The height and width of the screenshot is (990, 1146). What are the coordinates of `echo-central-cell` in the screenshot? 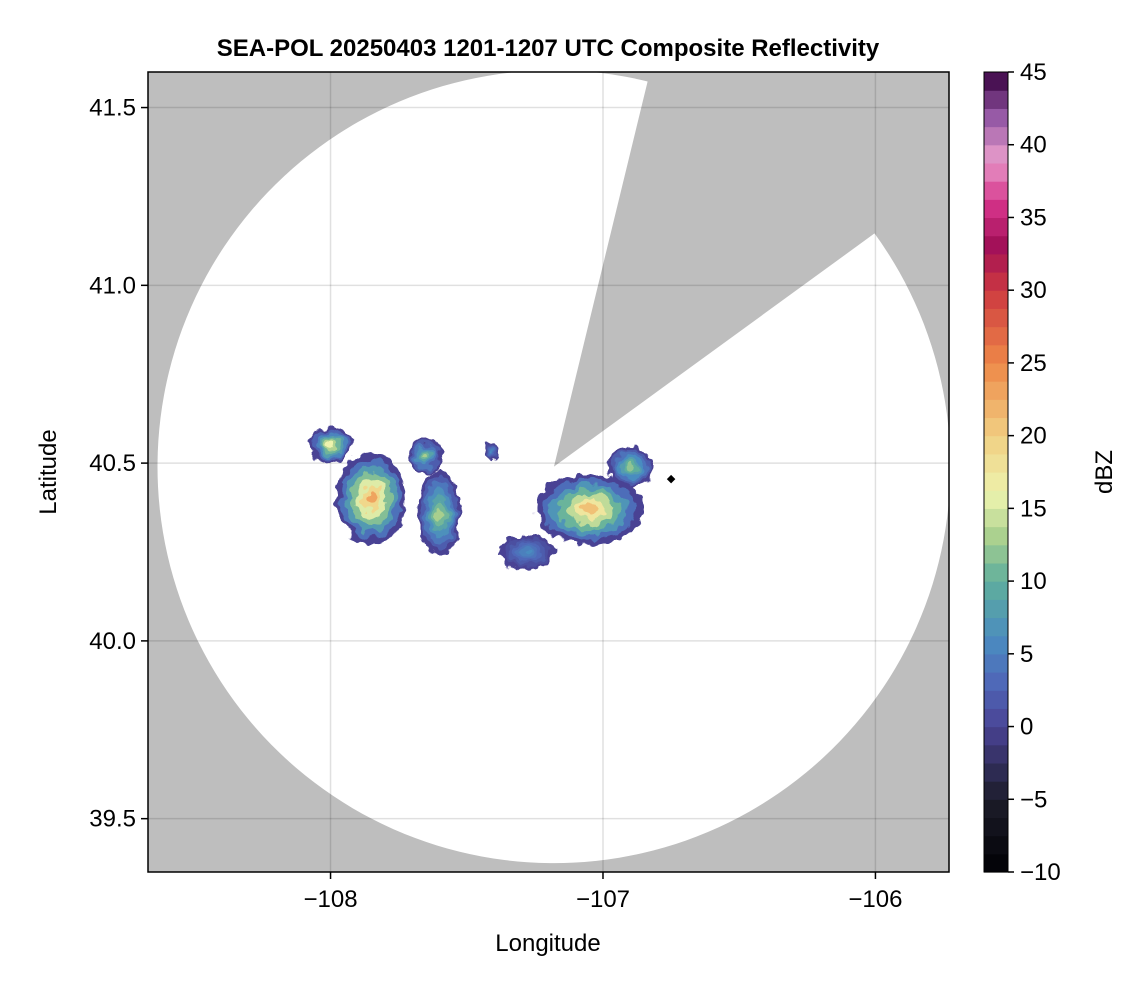 It's located at (439, 513).